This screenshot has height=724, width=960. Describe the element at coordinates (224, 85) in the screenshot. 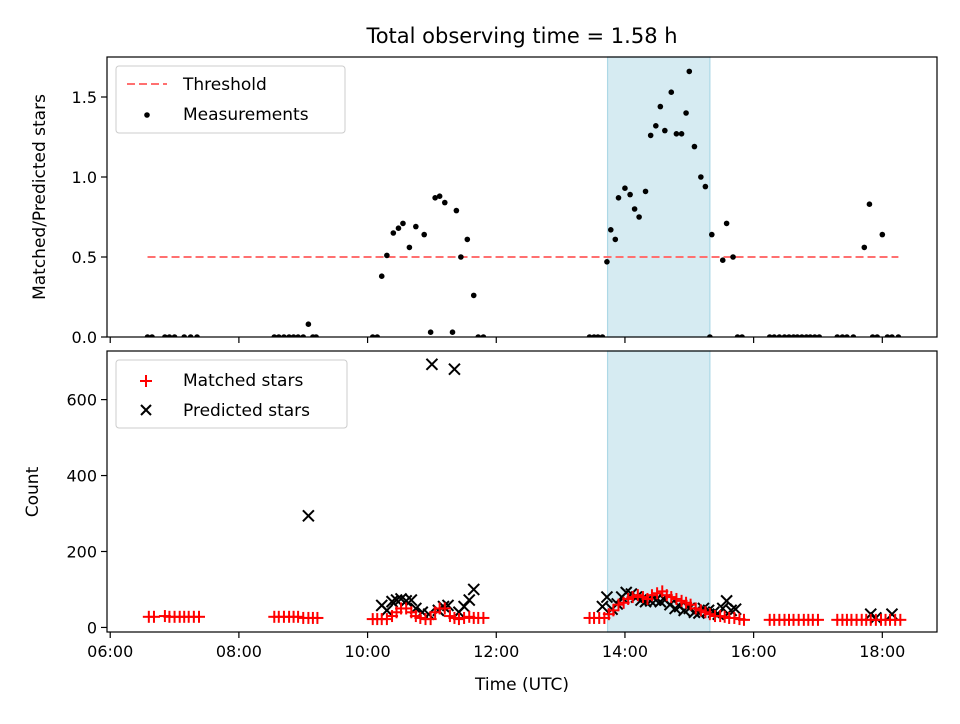

I see `threshold-legend-label: Threshold` at that location.